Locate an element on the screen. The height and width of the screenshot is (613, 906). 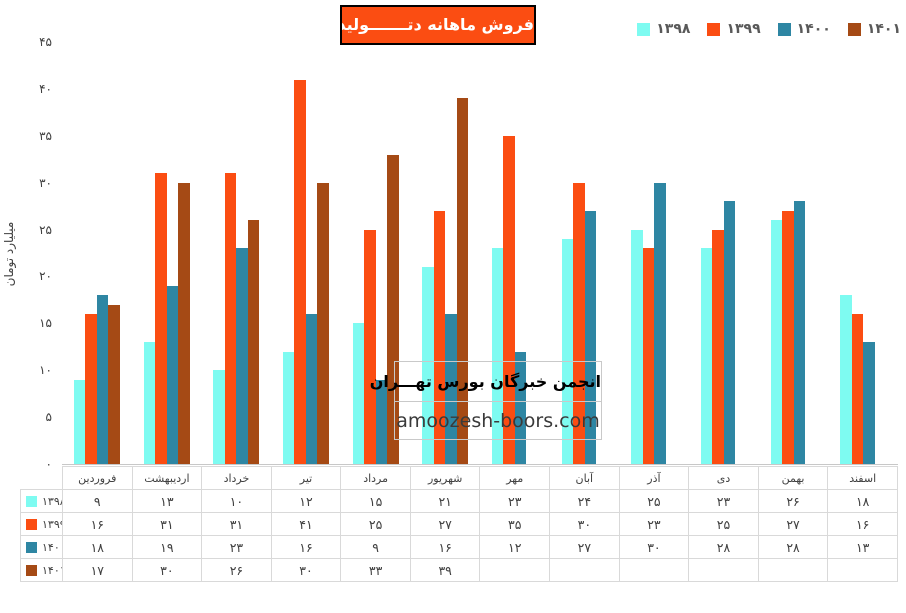
table-row-label-inner: ۱۳۹۸ is located at coordinates (42, 501).